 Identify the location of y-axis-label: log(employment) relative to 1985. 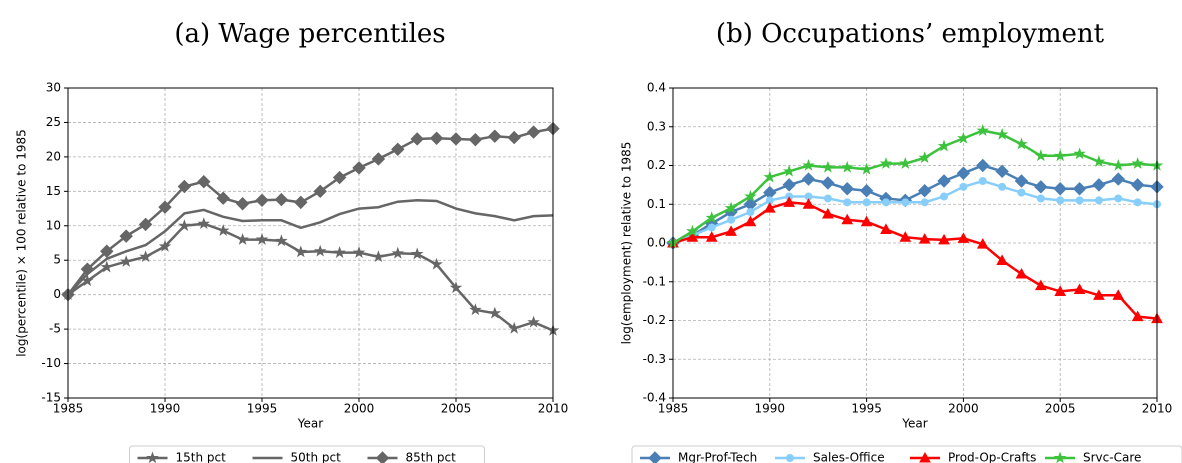
(627, 243).